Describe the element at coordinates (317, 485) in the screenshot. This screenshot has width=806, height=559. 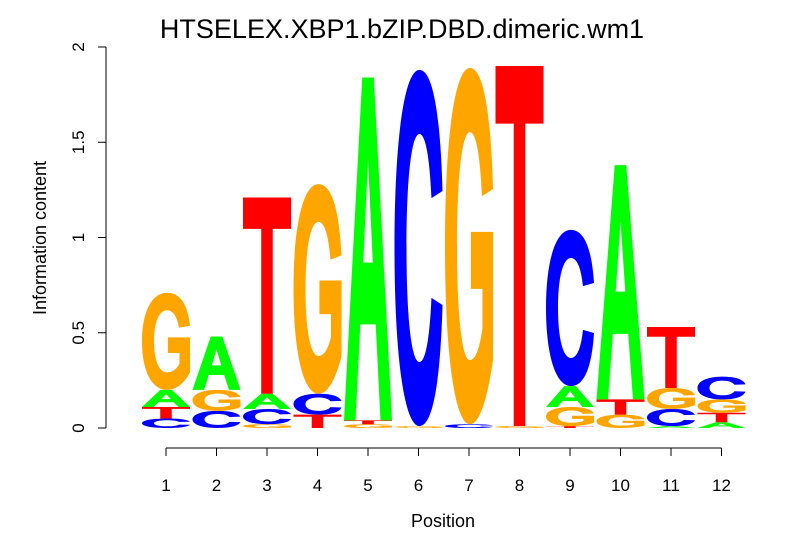
I see `x-tick-label: 4` at that location.